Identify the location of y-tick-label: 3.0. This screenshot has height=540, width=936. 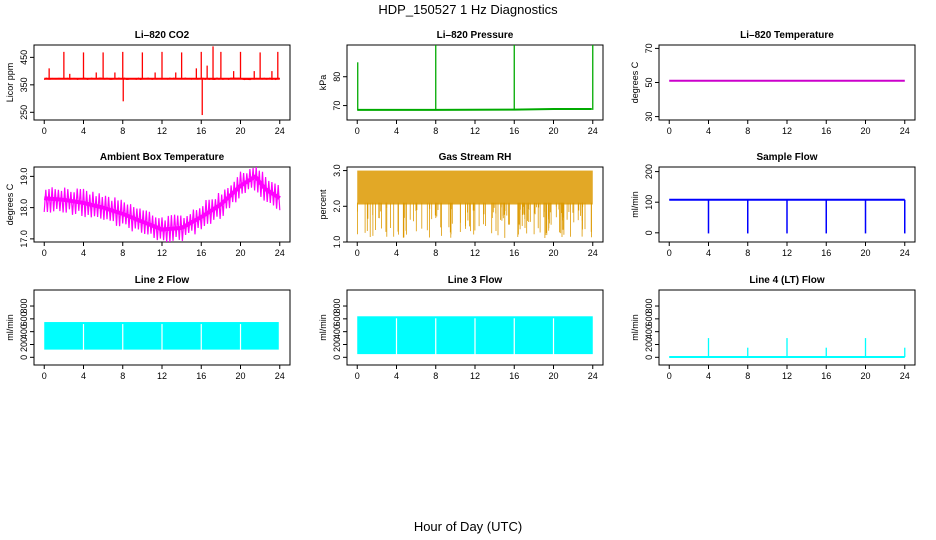
(337, 170).